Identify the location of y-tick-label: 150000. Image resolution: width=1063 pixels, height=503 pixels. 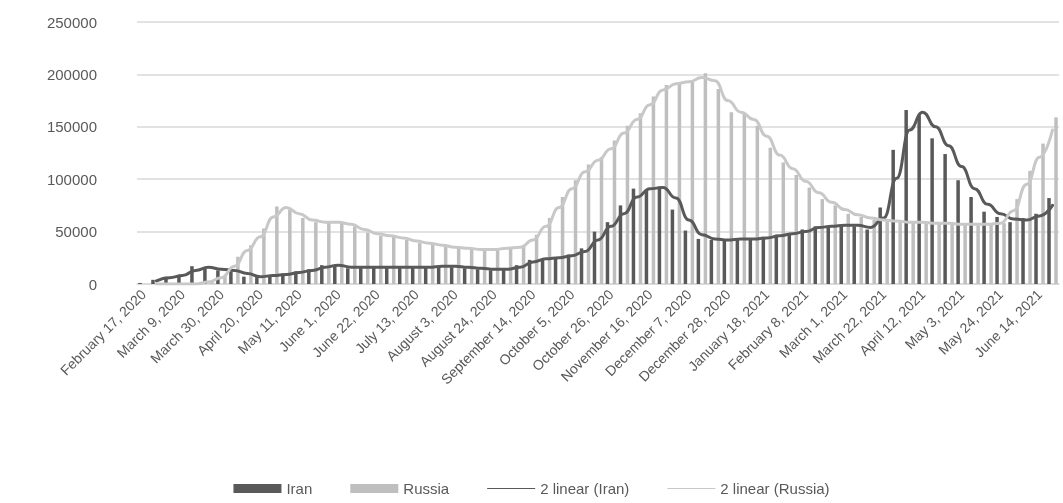
(71, 127).